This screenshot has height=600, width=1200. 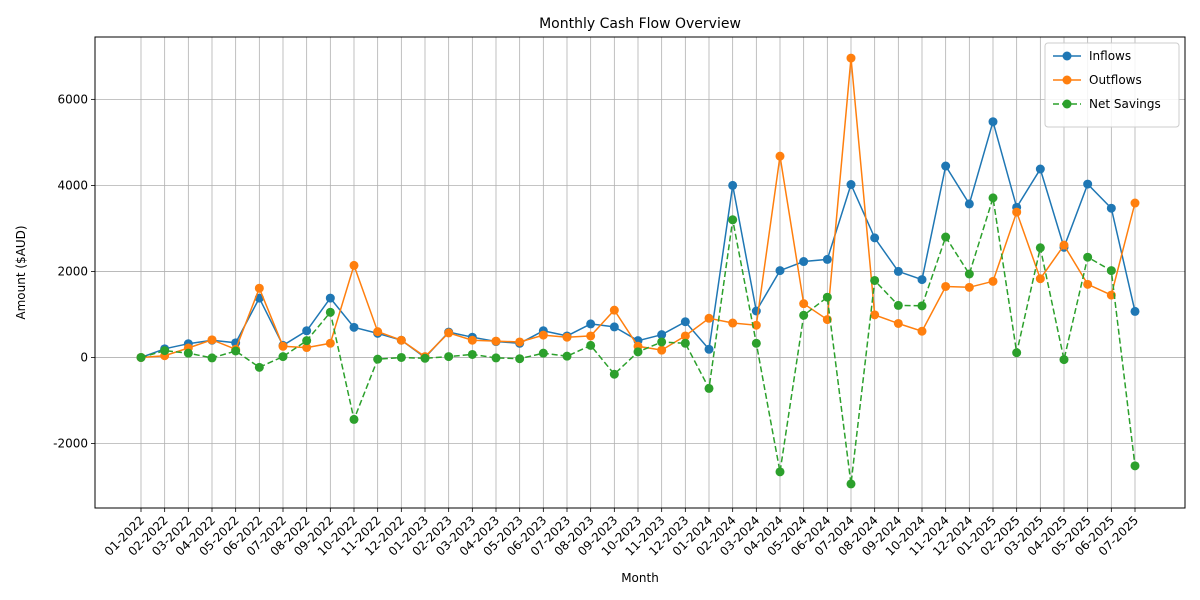 What do you see at coordinates (84, 357) in the screenshot?
I see `y-tick-label: 0` at bounding box center [84, 357].